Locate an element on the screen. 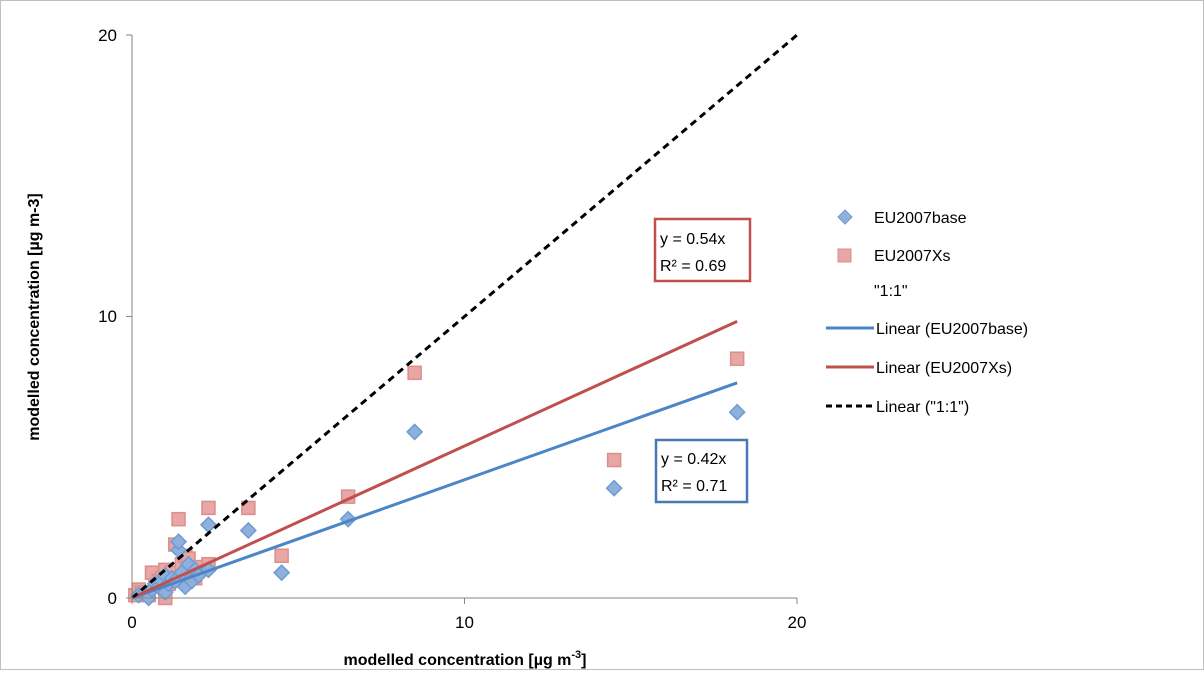 Image resolution: width=1204 pixels, height=676 pixels. legend-marker-eu2007xs is located at coordinates (844, 255).